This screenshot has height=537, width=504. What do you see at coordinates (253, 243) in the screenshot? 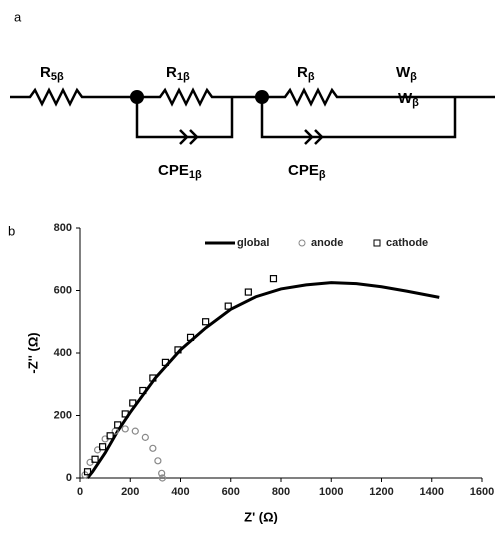
I see `legend-label: global` at bounding box center [253, 243].